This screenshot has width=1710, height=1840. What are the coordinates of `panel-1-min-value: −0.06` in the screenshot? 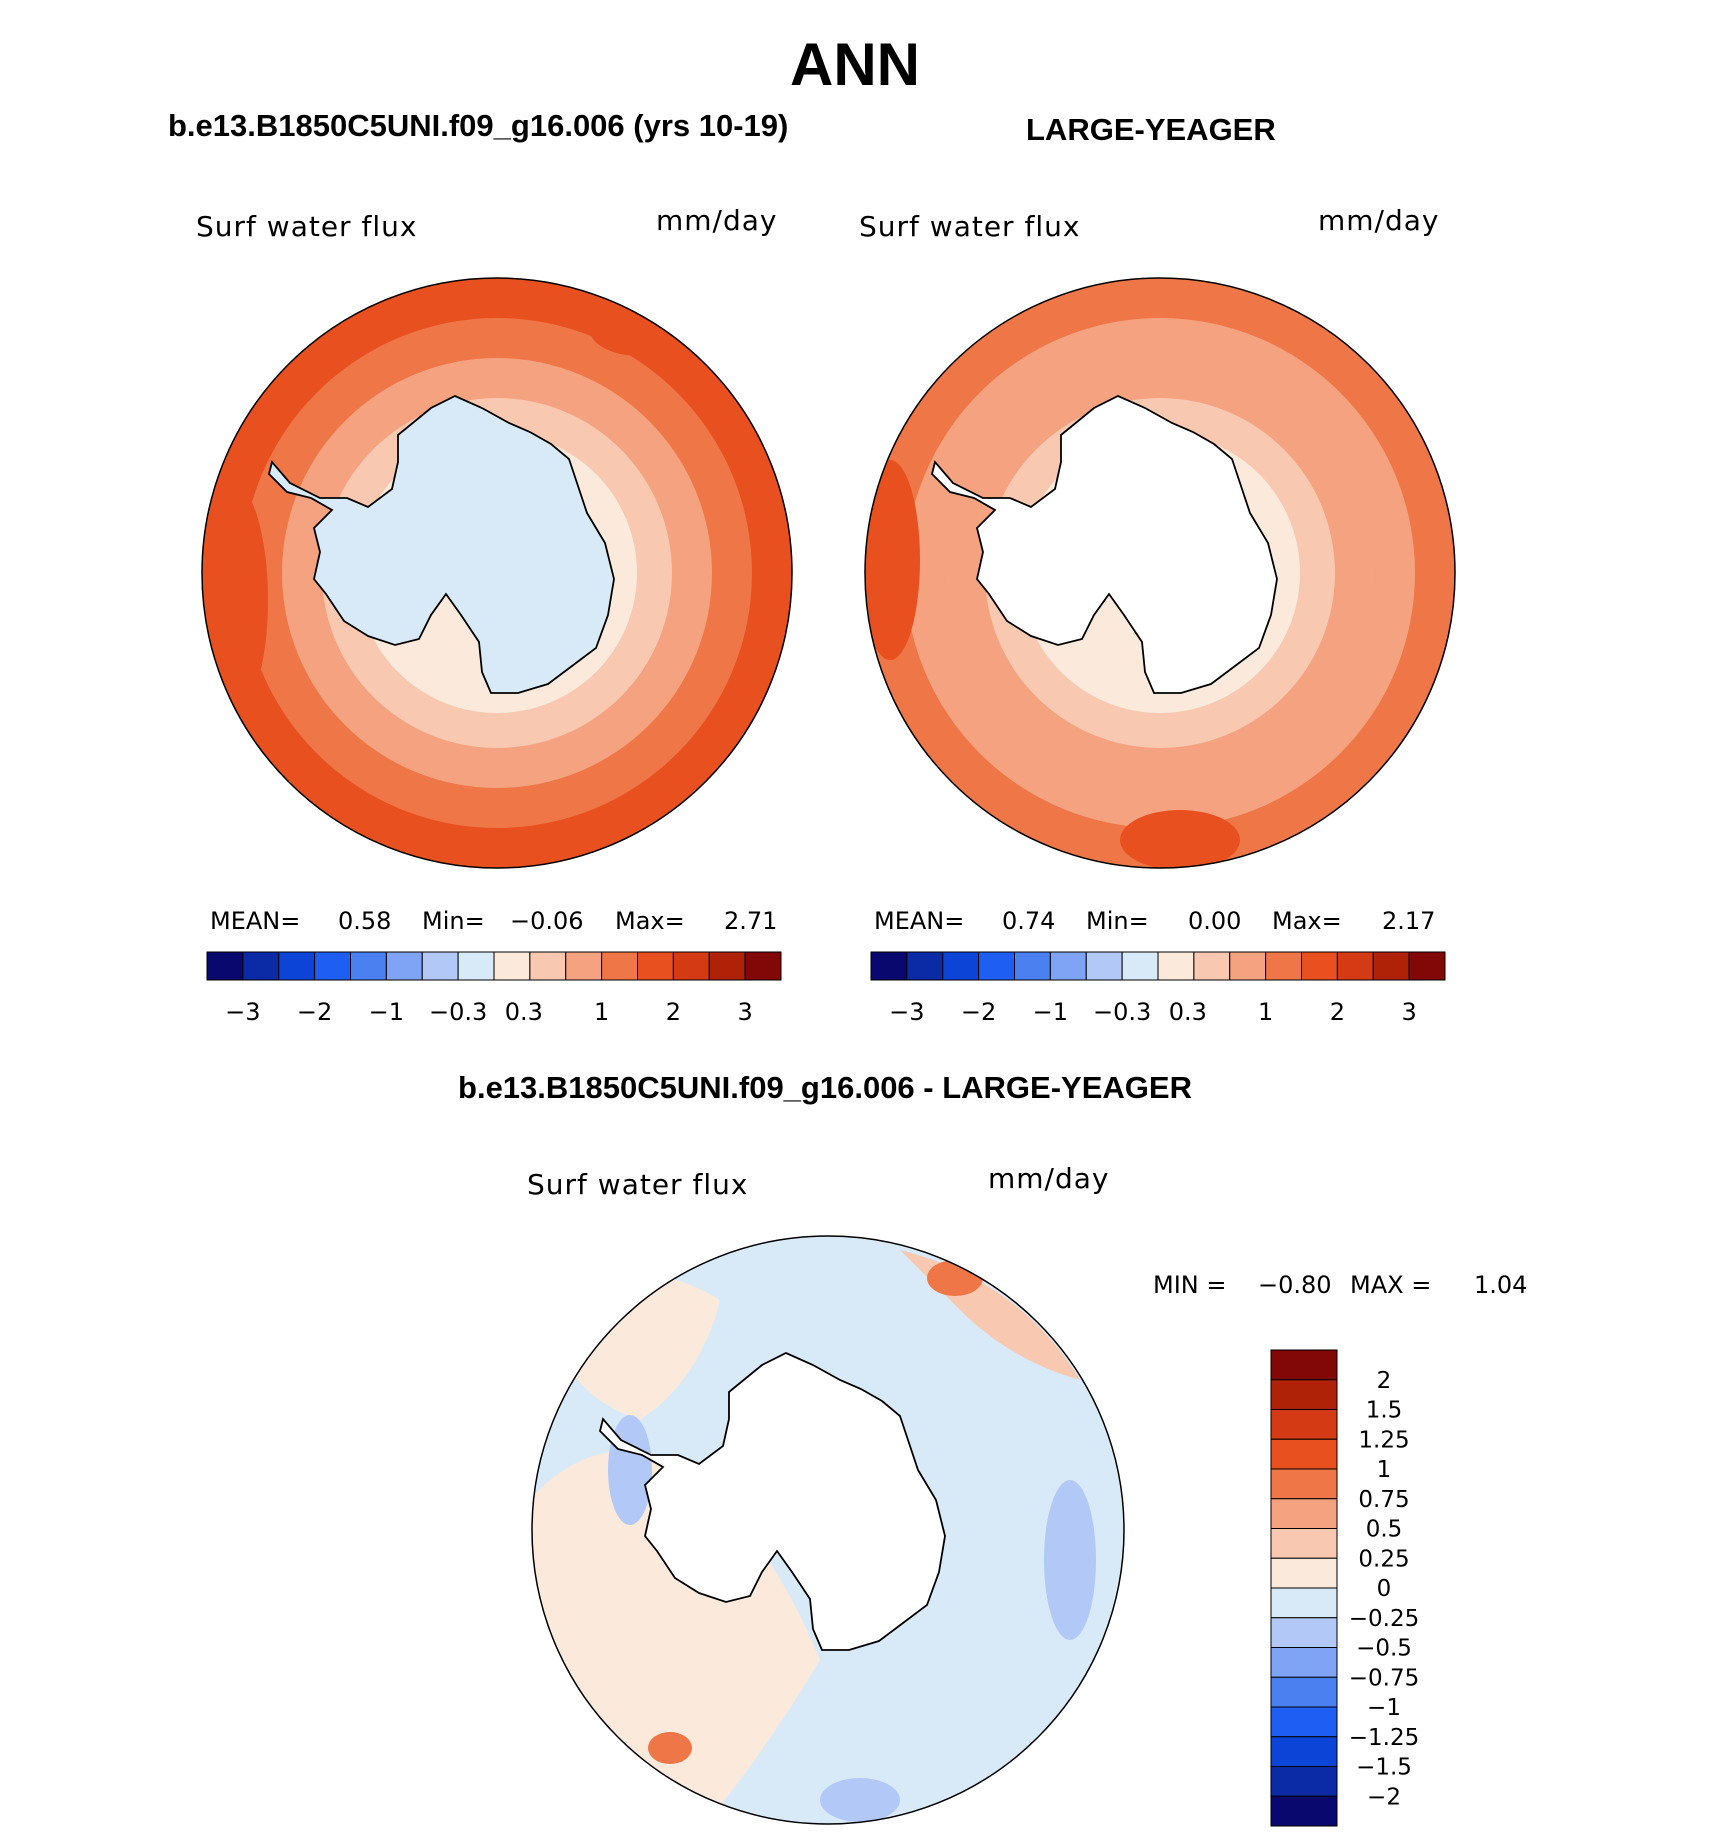 It's located at (547, 921).